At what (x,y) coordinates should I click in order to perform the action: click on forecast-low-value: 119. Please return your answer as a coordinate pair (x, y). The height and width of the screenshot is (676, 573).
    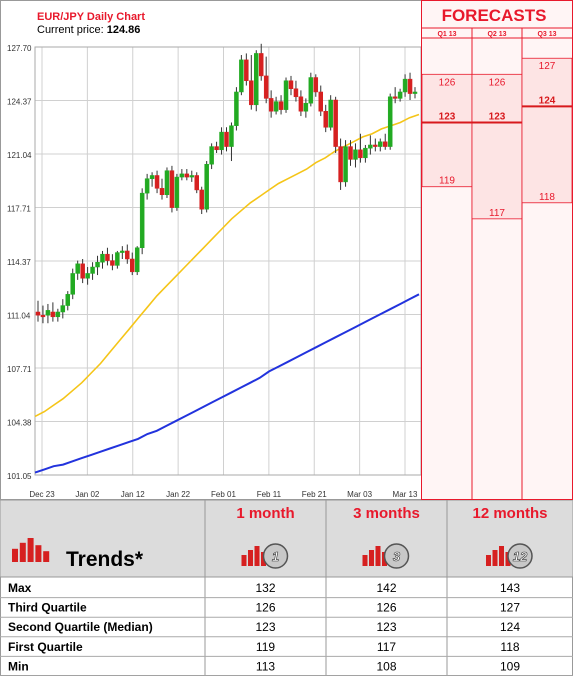
    Looking at the image, I should click on (447, 181).